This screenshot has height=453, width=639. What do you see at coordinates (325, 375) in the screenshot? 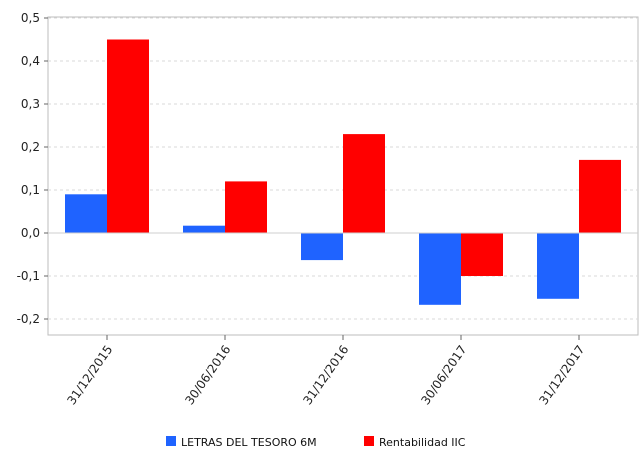
I see `x-tick-label: 31/12/2016` at bounding box center [325, 375].